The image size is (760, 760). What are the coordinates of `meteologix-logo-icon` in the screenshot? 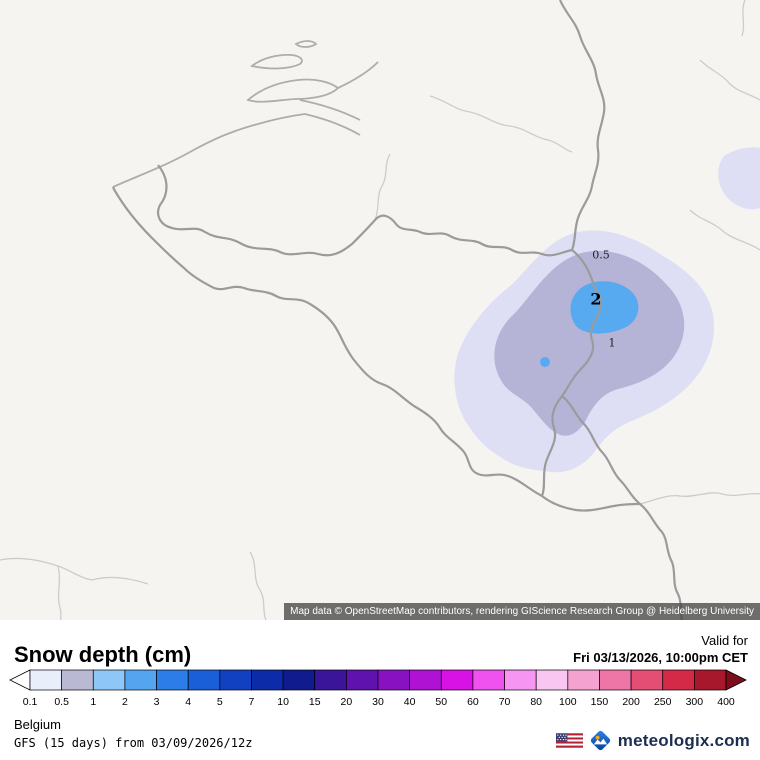 It's located at (600, 740).